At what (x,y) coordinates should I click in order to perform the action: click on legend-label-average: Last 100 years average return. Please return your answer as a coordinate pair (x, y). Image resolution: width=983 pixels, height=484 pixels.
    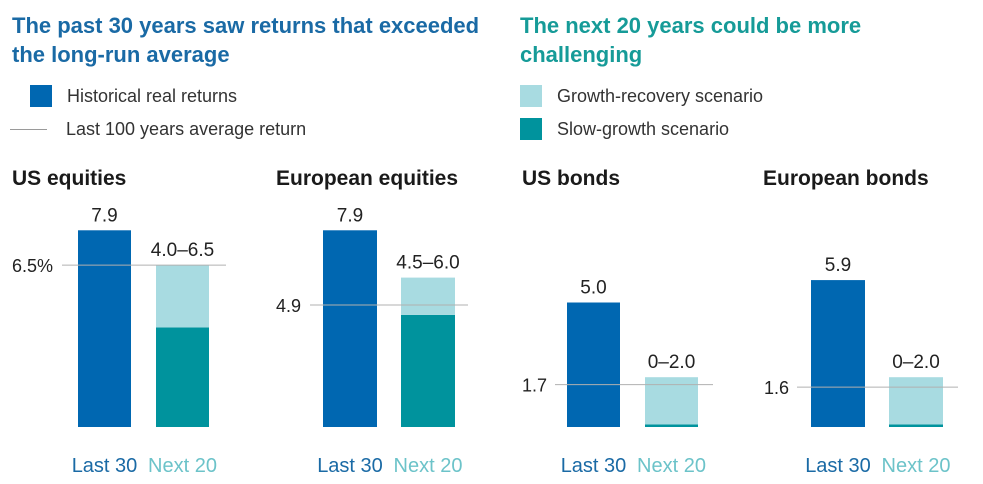
    Looking at the image, I should click on (186, 128).